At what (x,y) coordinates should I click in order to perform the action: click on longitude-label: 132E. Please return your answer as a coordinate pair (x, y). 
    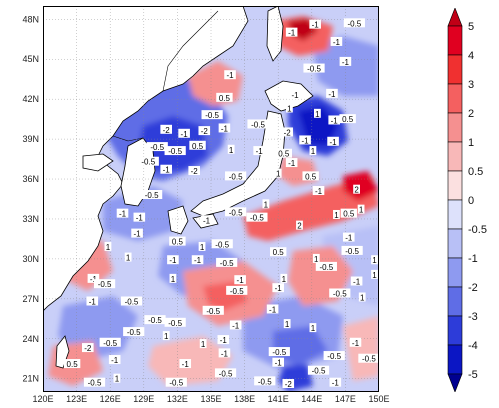
    Looking at the image, I should click on (177, 399).